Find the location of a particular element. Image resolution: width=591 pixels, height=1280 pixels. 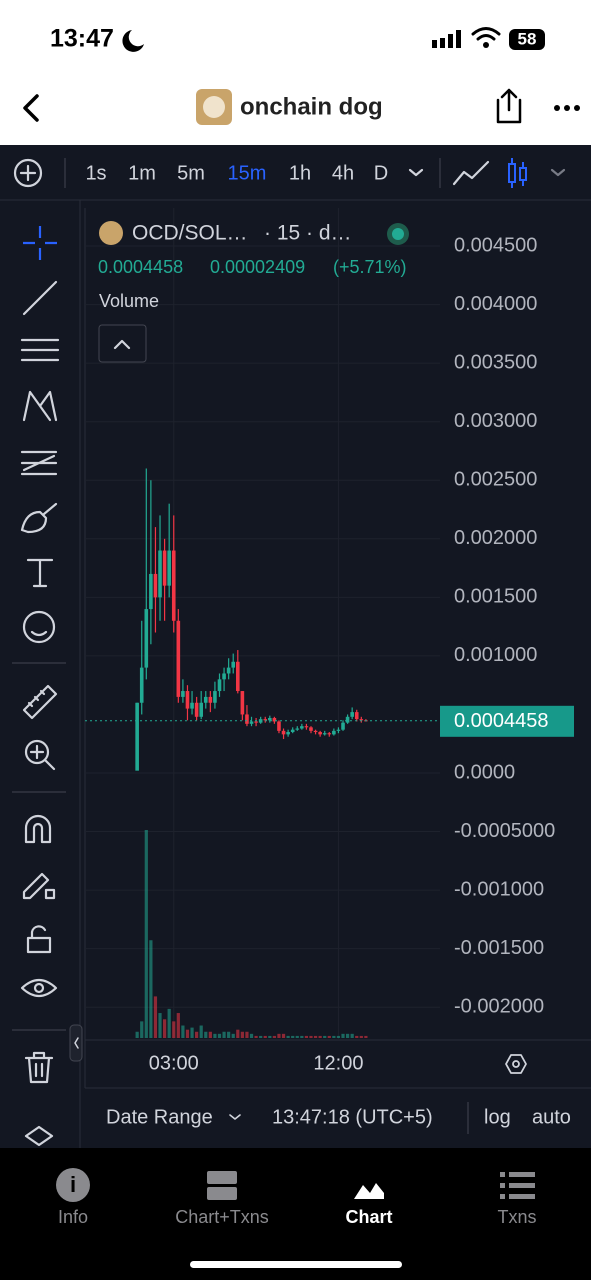

moon-icon is located at coordinates (133, 41).